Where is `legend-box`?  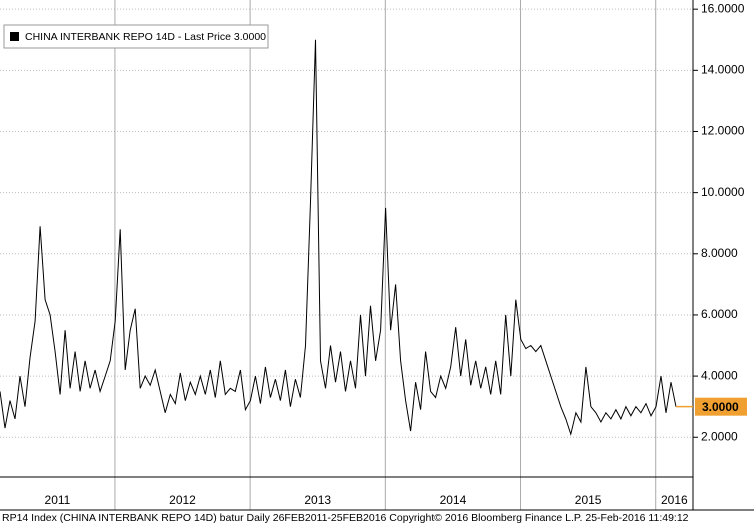
legend-box is located at coordinates (136, 36).